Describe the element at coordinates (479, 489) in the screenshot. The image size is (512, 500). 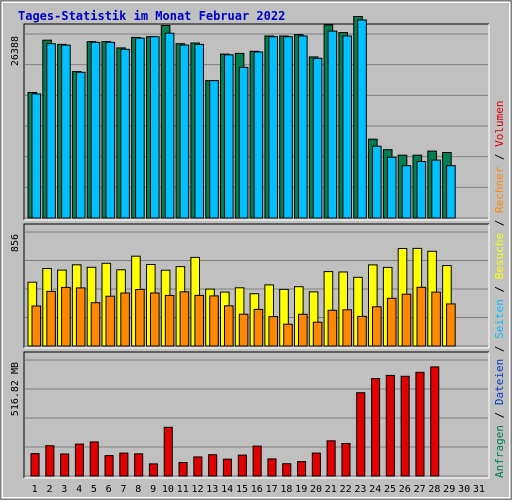
I see `xtick-label-31: 31` at that location.